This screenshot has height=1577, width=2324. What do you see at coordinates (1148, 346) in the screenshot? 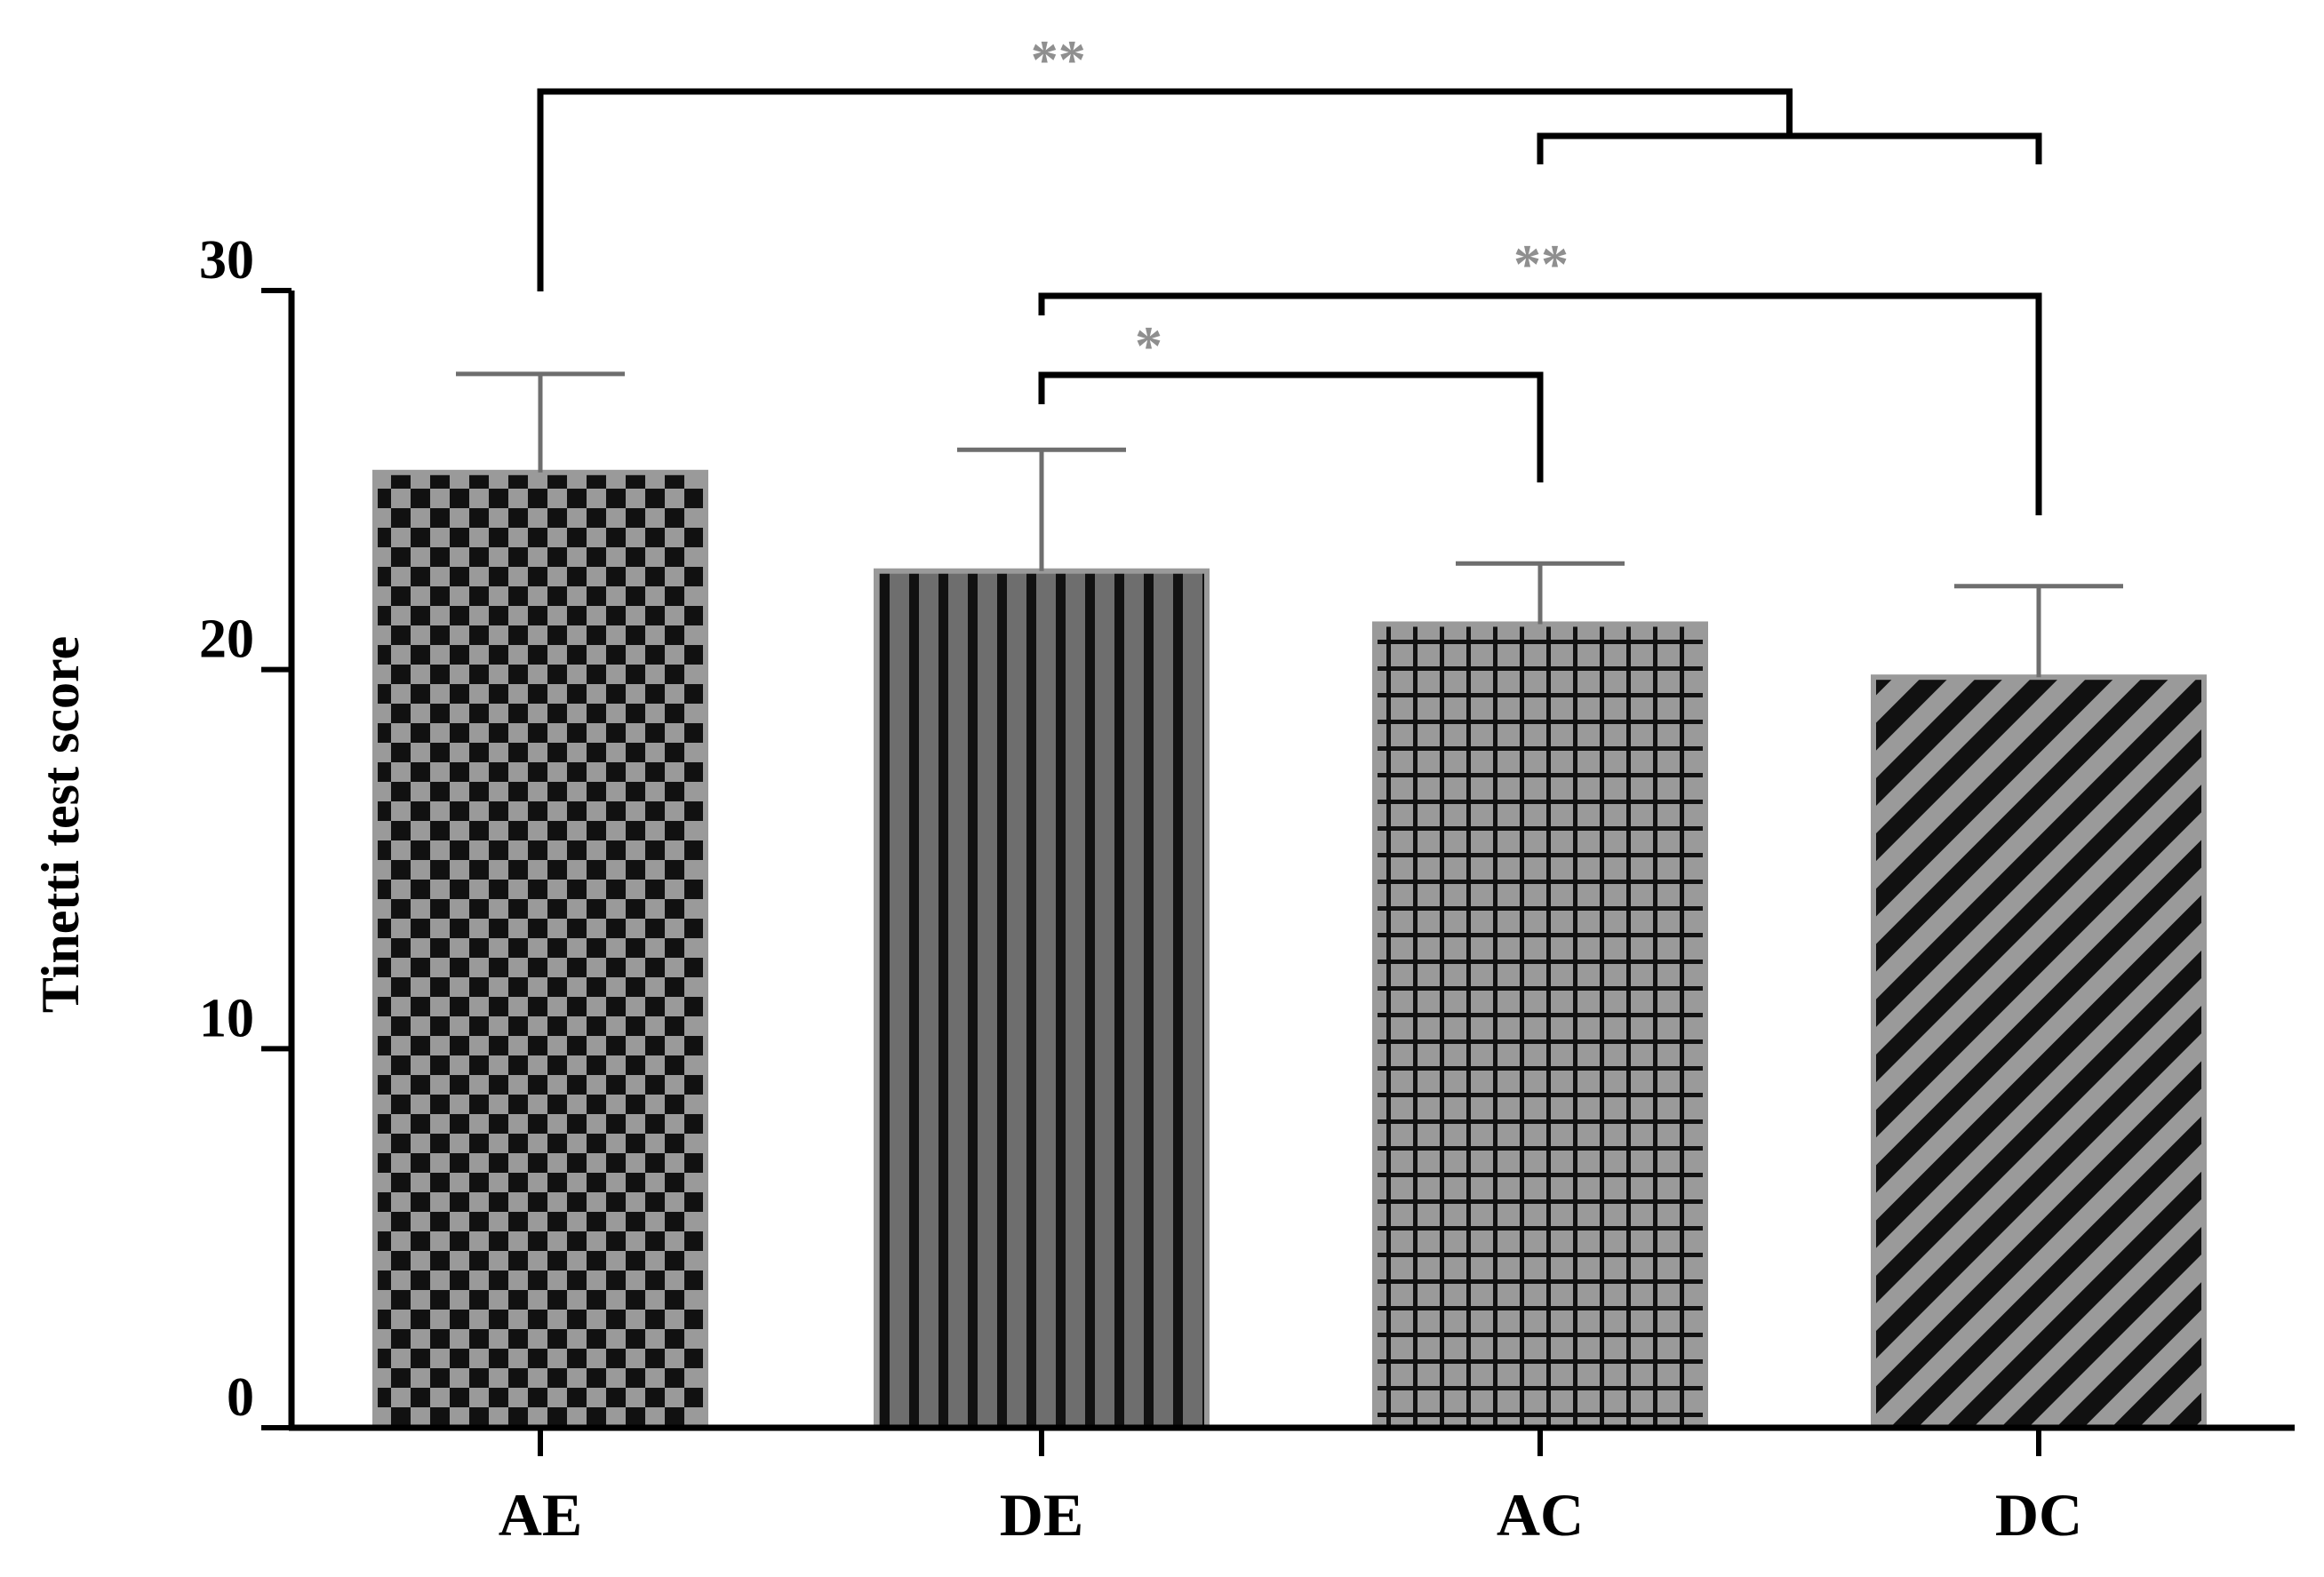
I see `significance-label-3: *` at bounding box center [1148, 346].